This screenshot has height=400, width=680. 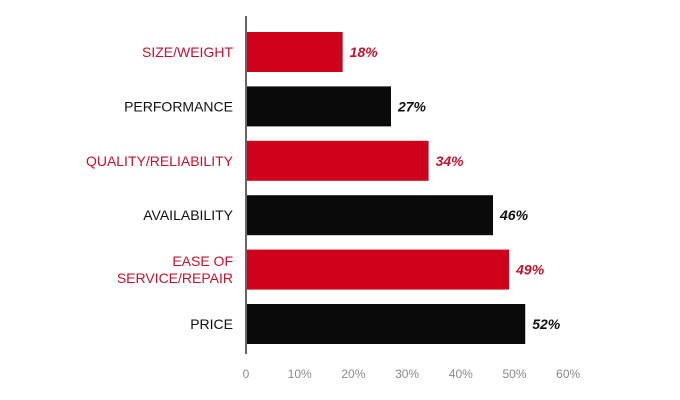 What do you see at coordinates (450, 161) in the screenshot?
I see `value-label-2: 34%` at bounding box center [450, 161].